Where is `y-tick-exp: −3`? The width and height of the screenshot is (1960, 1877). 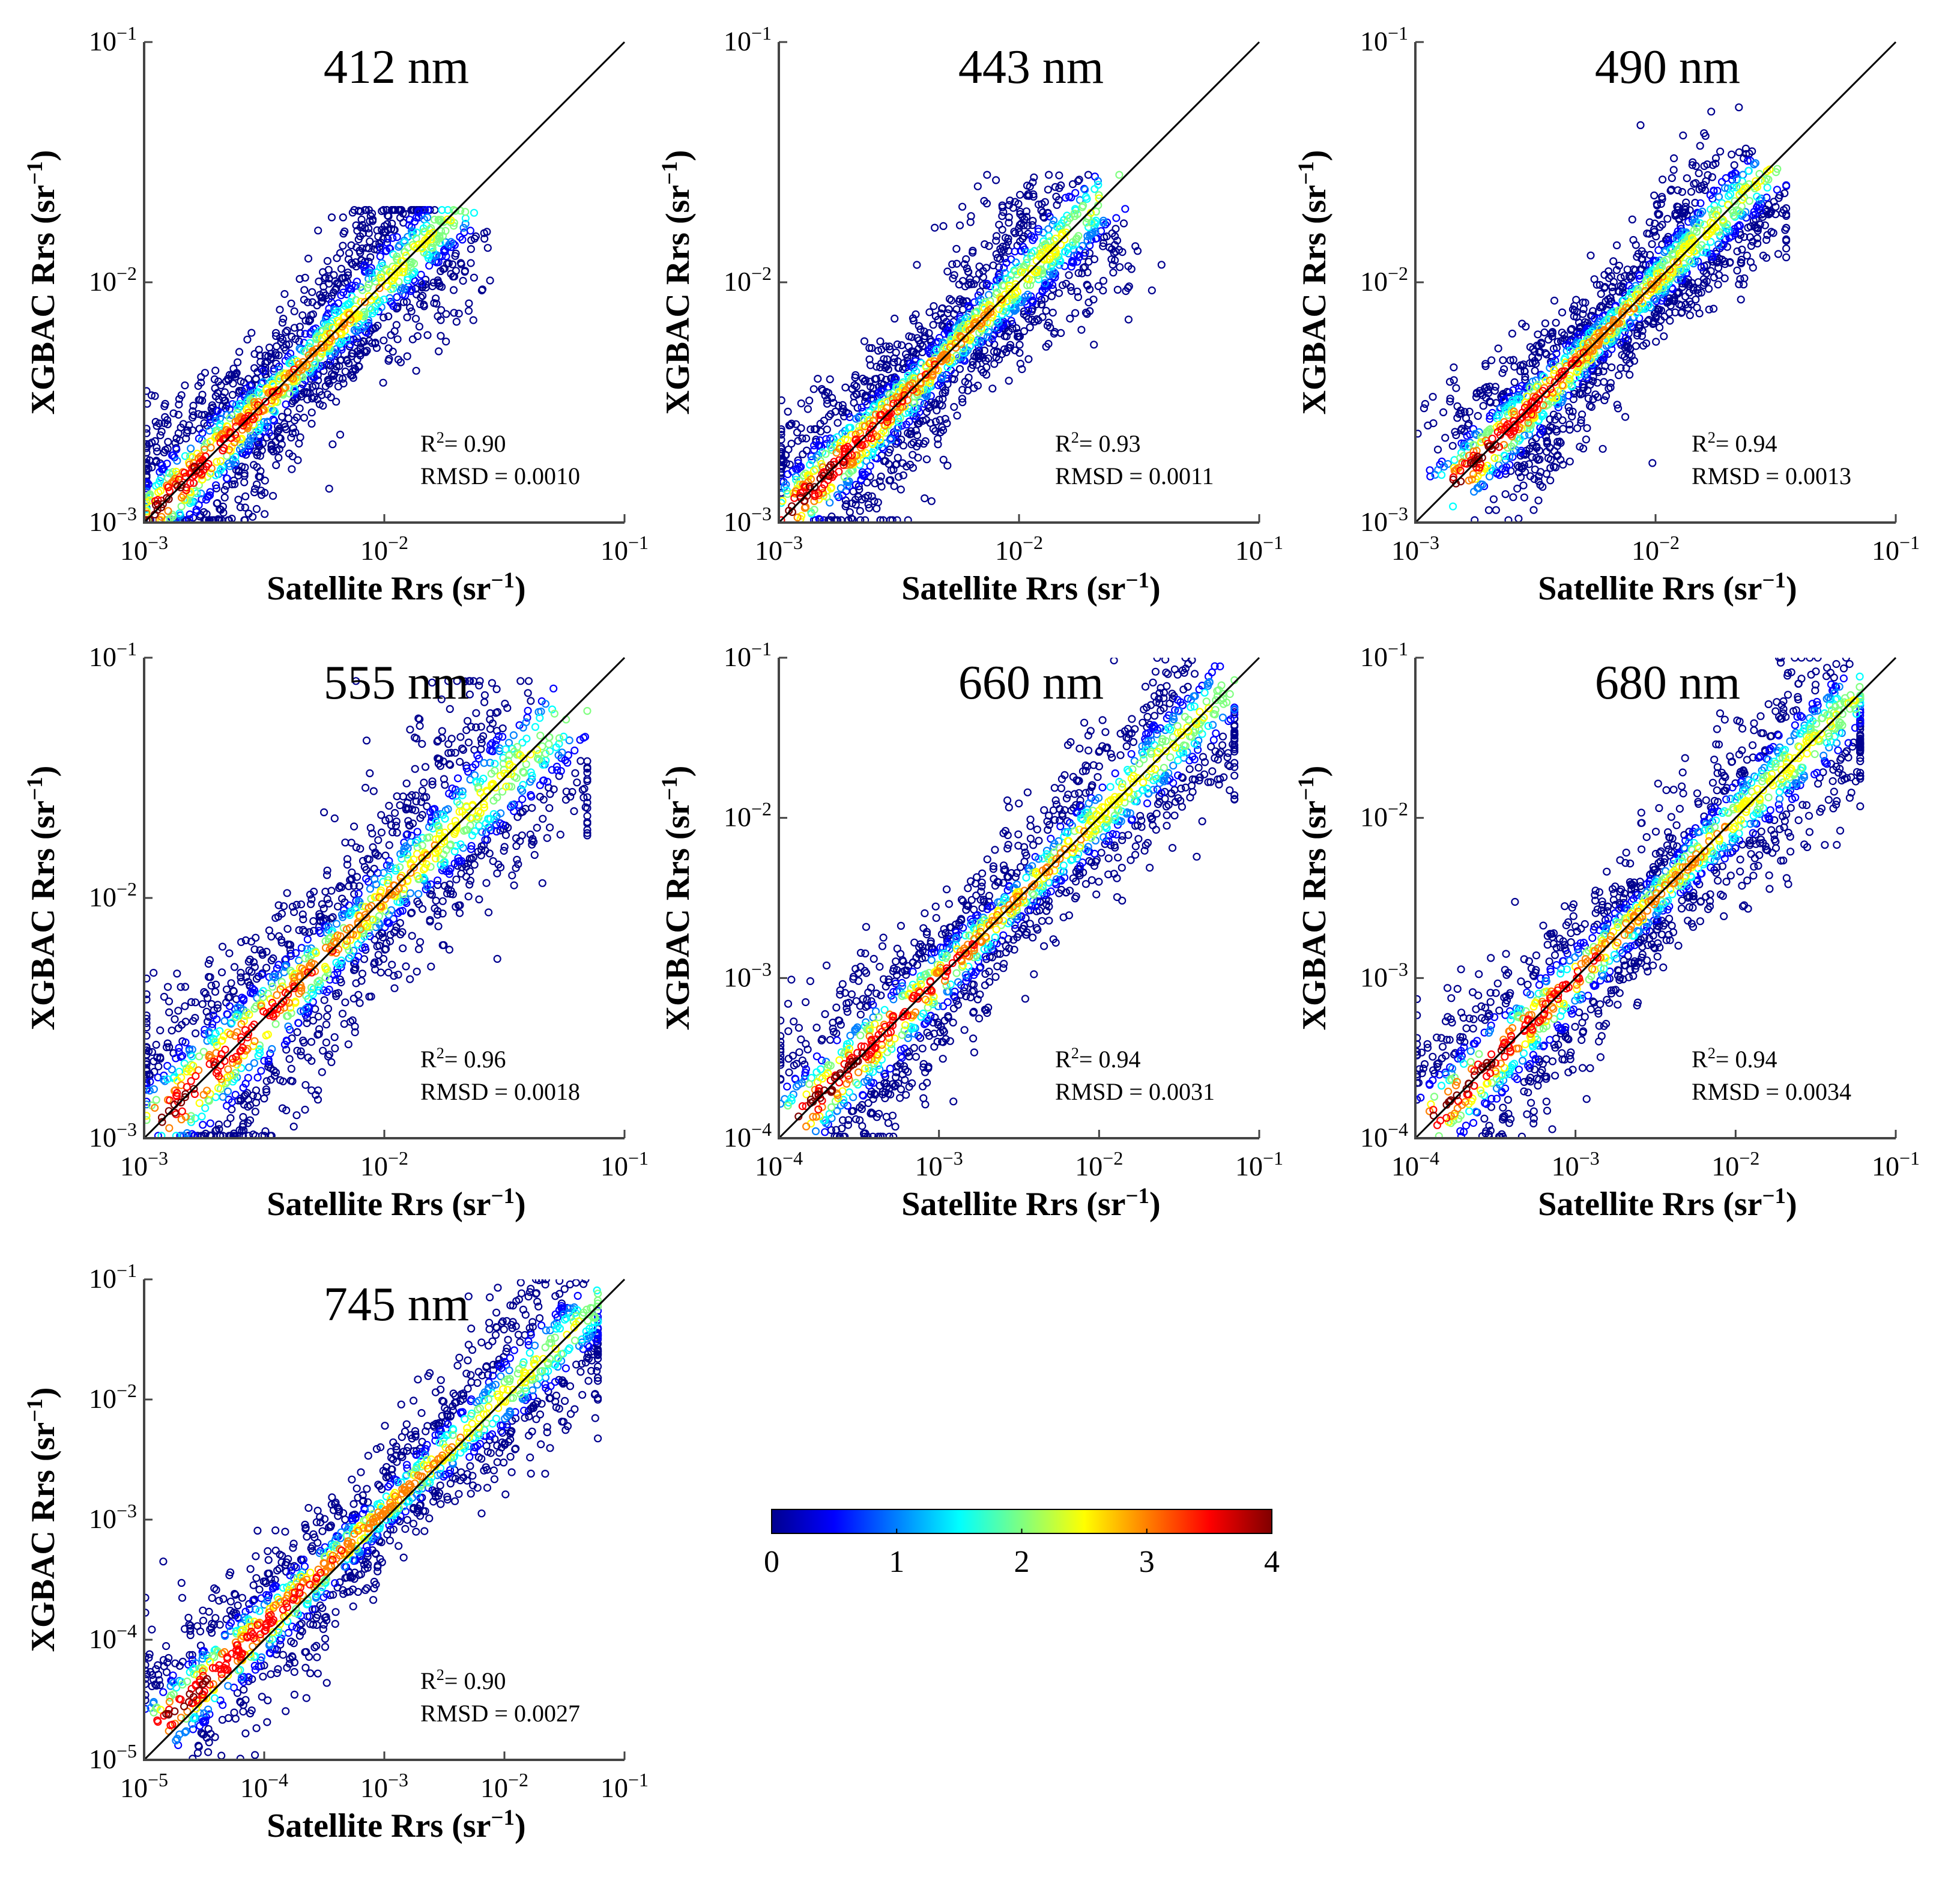
y-tick-exp: −3 is located at coordinates (1398, 513).